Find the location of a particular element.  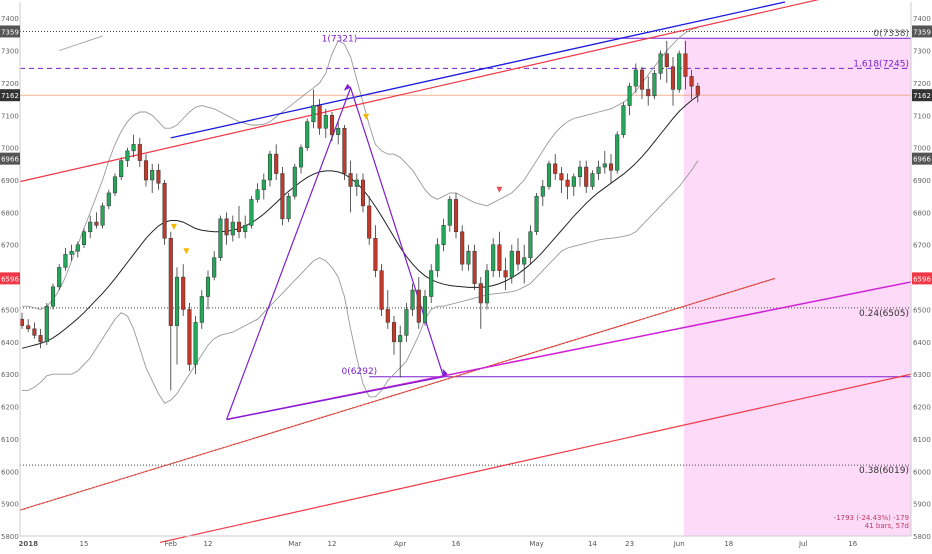

y-tick-left: 6900 is located at coordinates (10, 181).